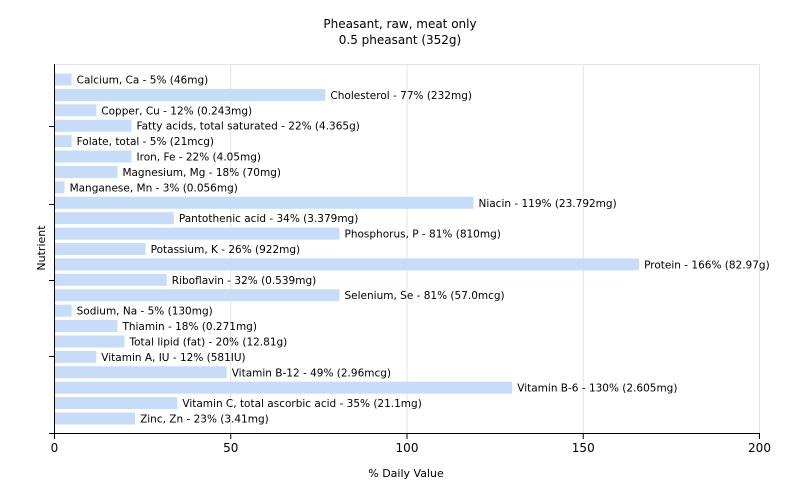  Describe the element at coordinates (145, 142) in the screenshot. I see `bar-label-4: Folate, total - 5% (21mcg)` at that location.